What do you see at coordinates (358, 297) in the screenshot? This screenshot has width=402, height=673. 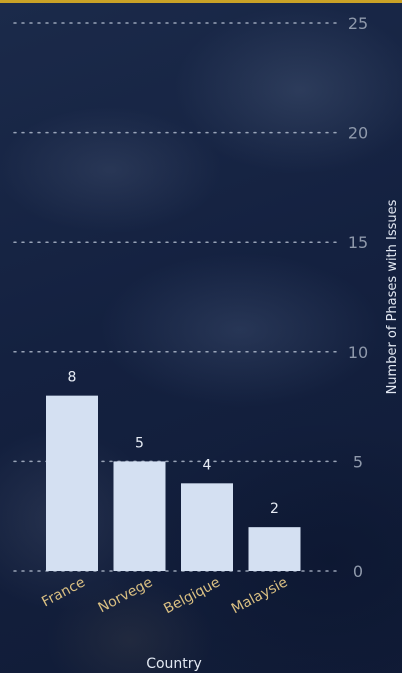 I see `y-axis-ticks: 0 5 10 15 20 25` at bounding box center [358, 297].